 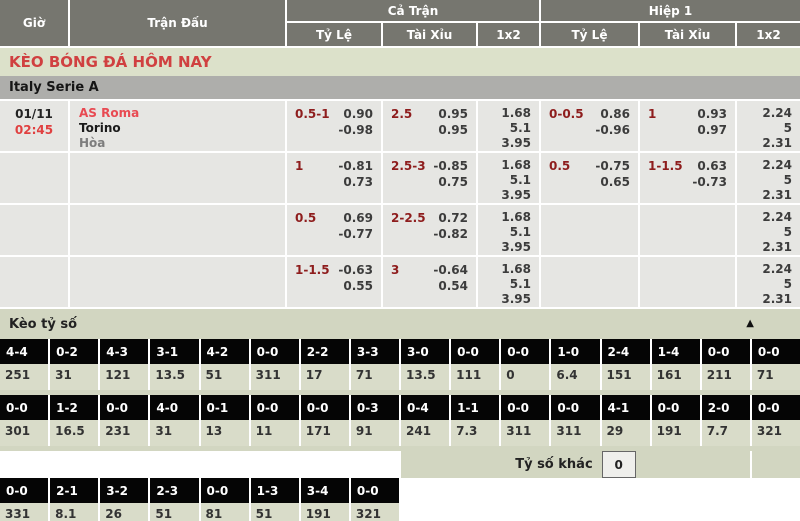 I want to click on score-odds-value: 7.7, so click(x=725, y=433).